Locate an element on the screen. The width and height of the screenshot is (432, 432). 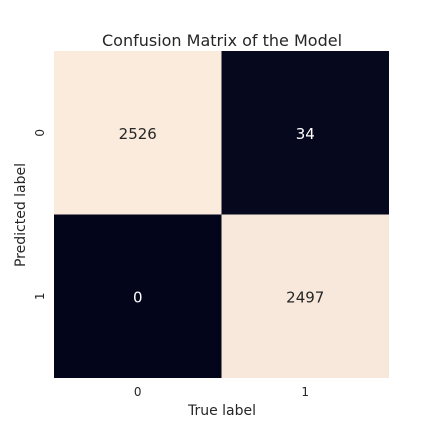
x-axis-label: True label is located at coordinates (221, 411).